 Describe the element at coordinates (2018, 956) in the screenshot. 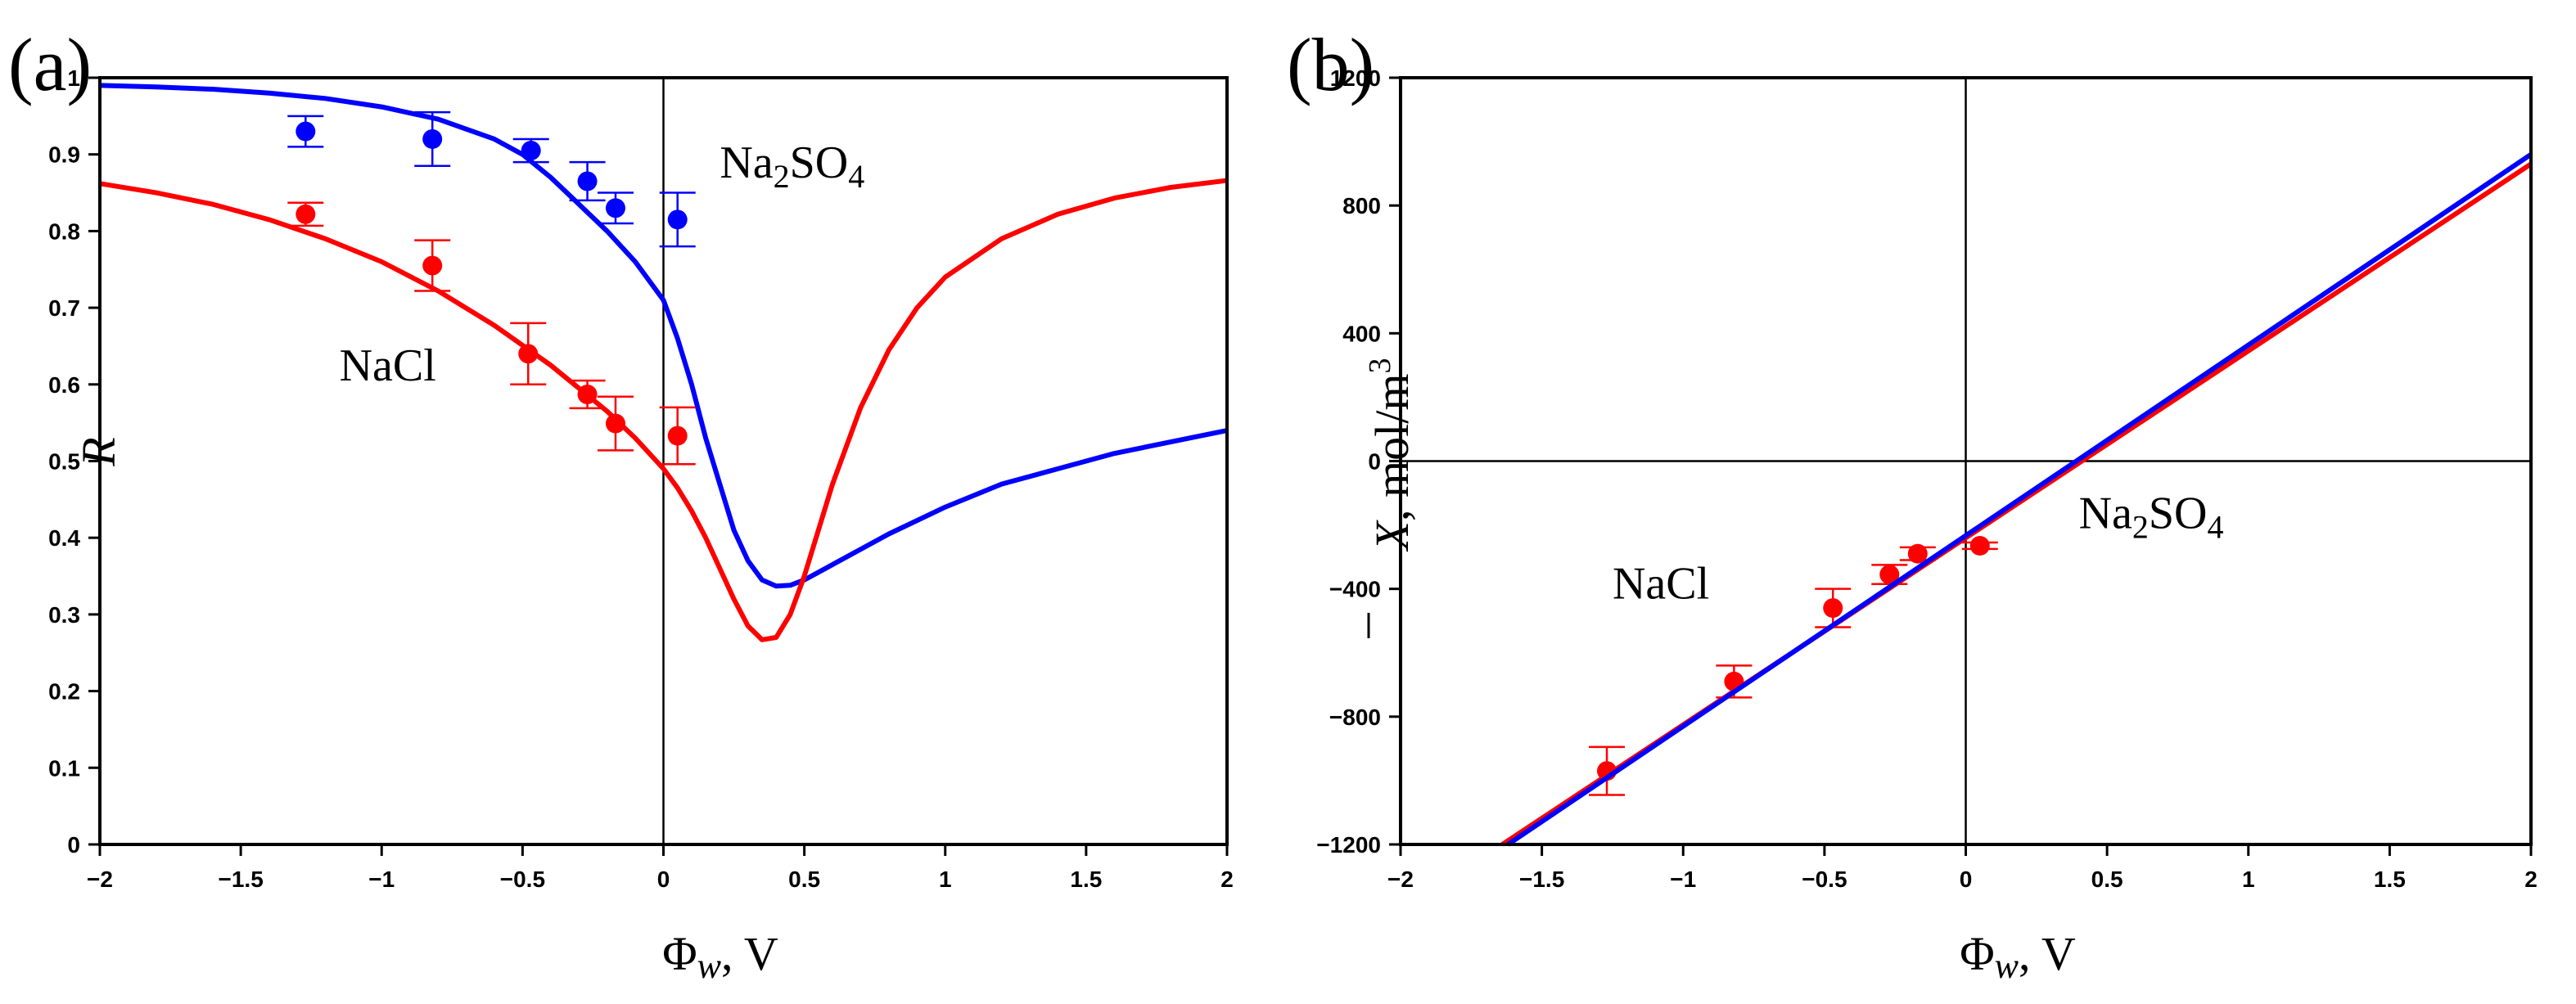

I see `panel-b-xlabel: Φw, V` at that location.